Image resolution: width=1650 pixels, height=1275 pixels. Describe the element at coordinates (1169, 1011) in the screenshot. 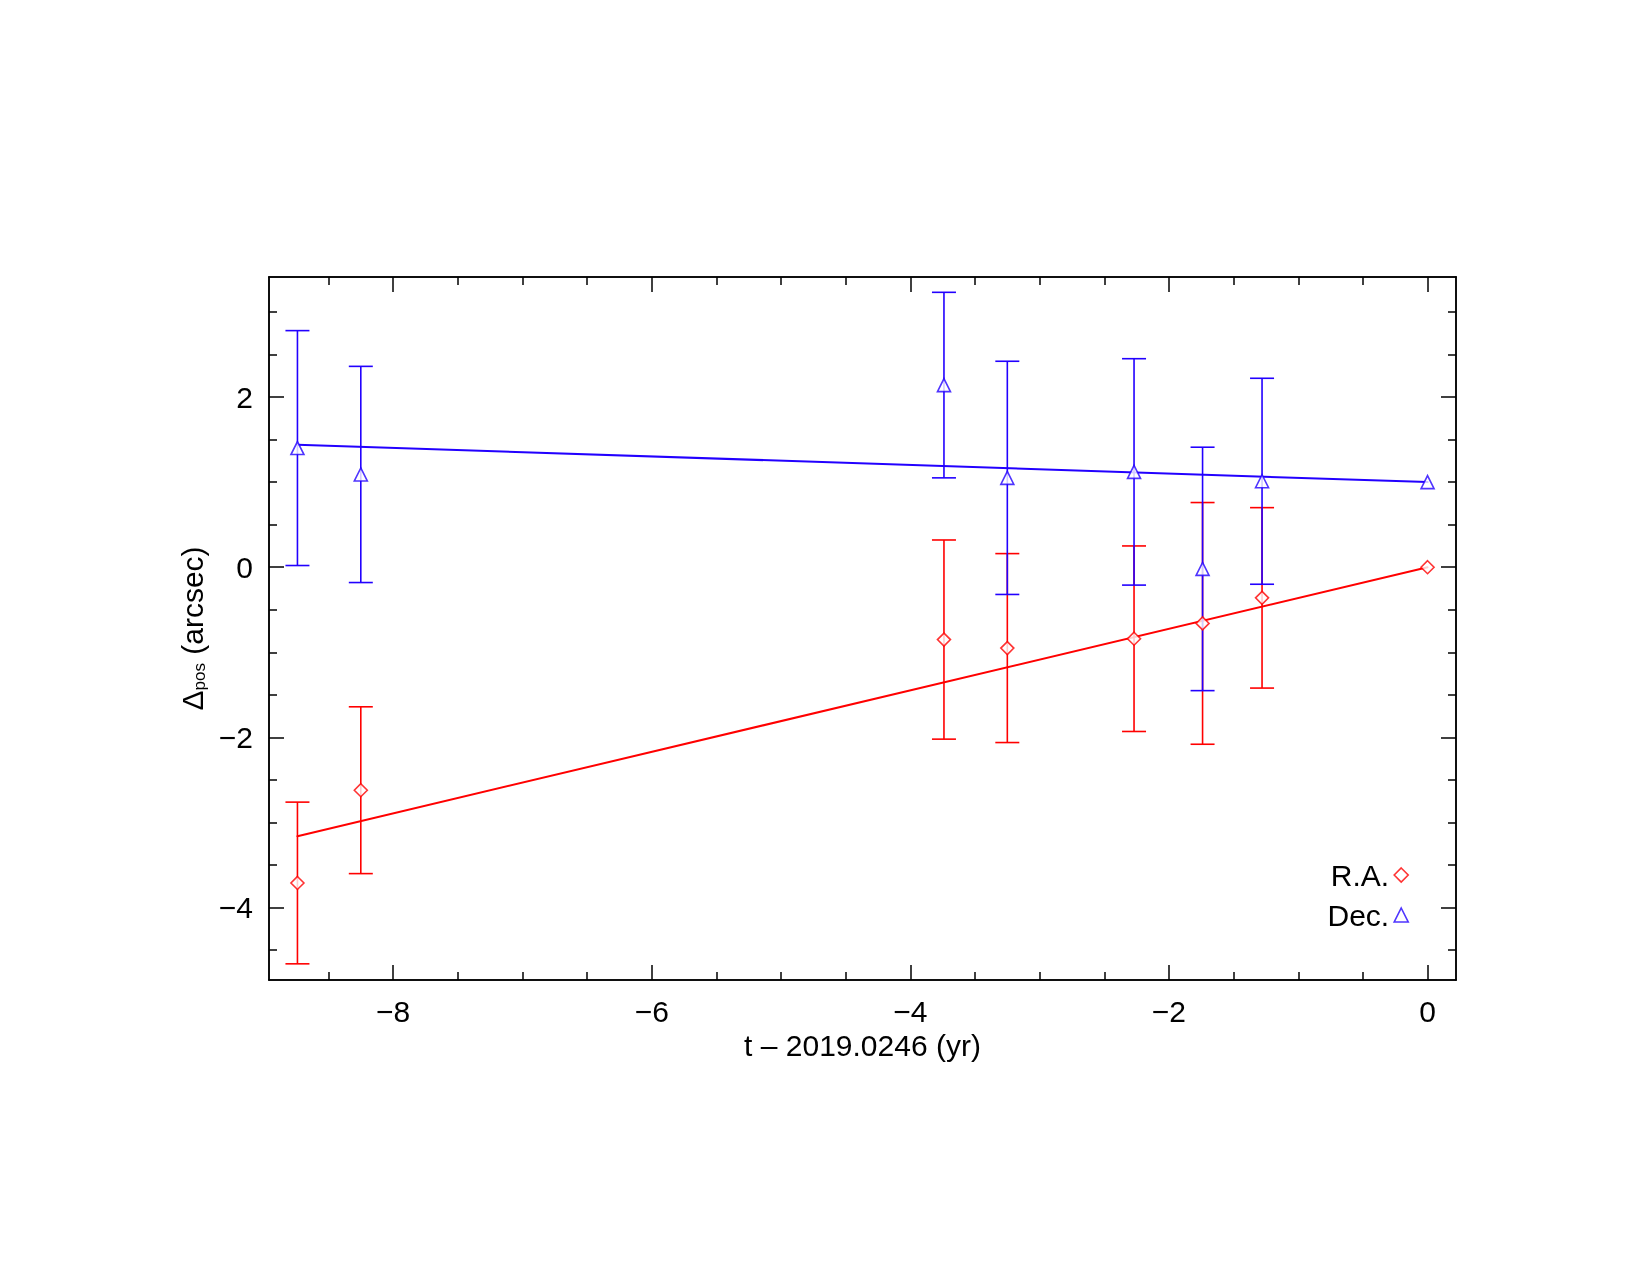

I see `x-tick-label: −2` at that location.